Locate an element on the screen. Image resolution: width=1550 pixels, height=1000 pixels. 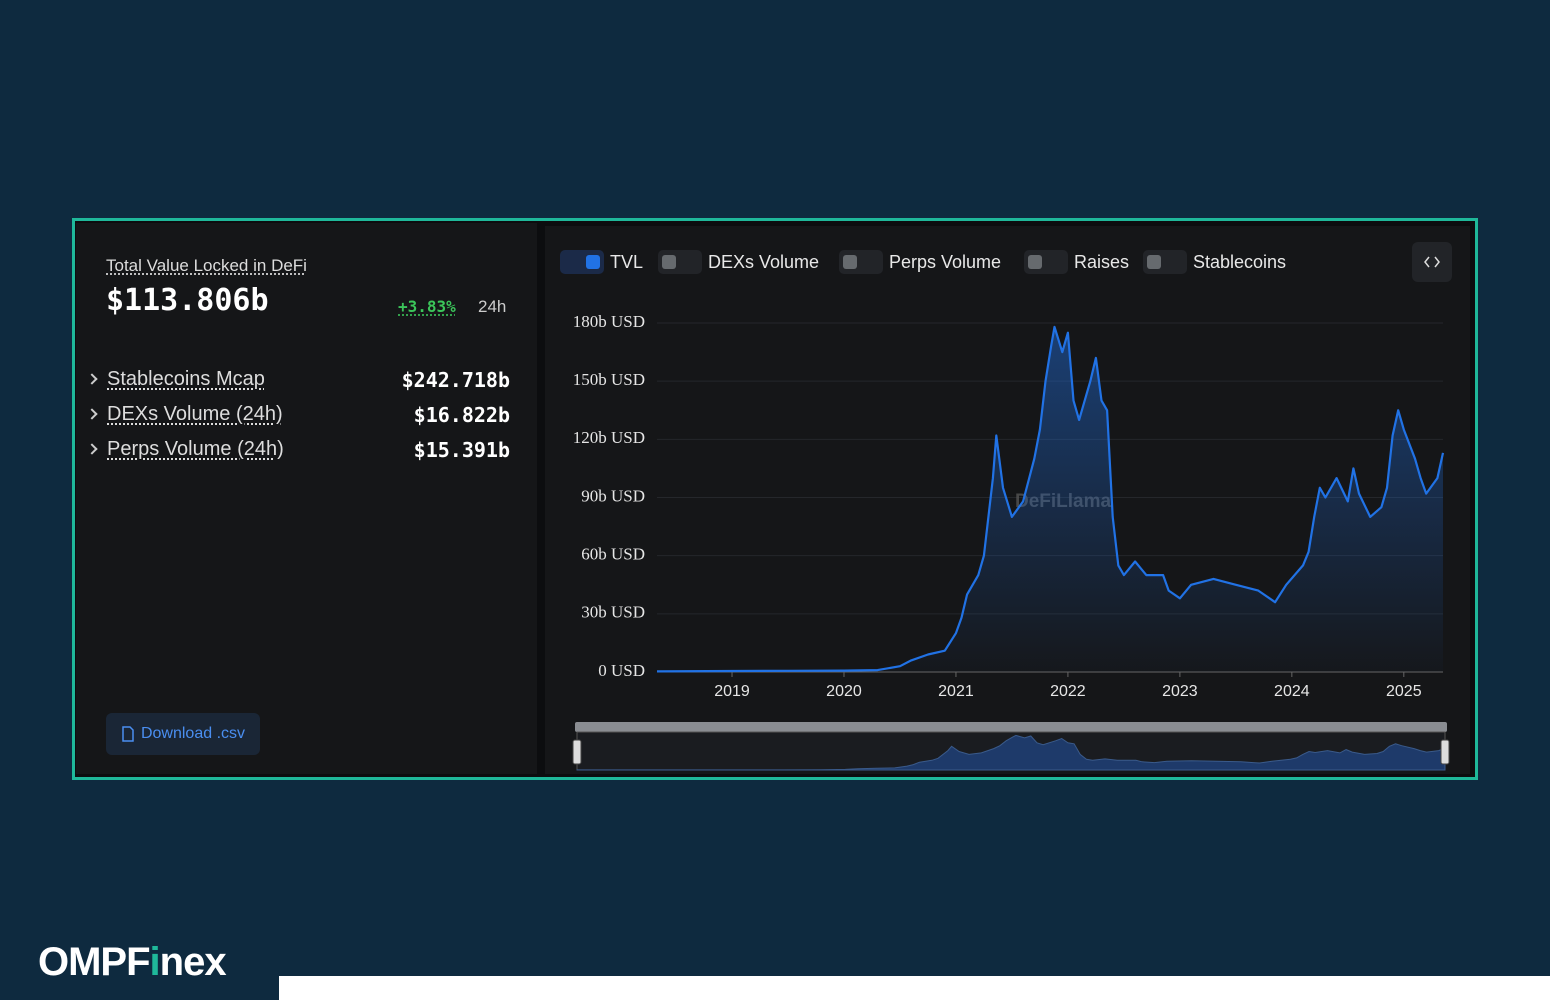
x-tick-label: 2021 is located at coordinates (956, 691).